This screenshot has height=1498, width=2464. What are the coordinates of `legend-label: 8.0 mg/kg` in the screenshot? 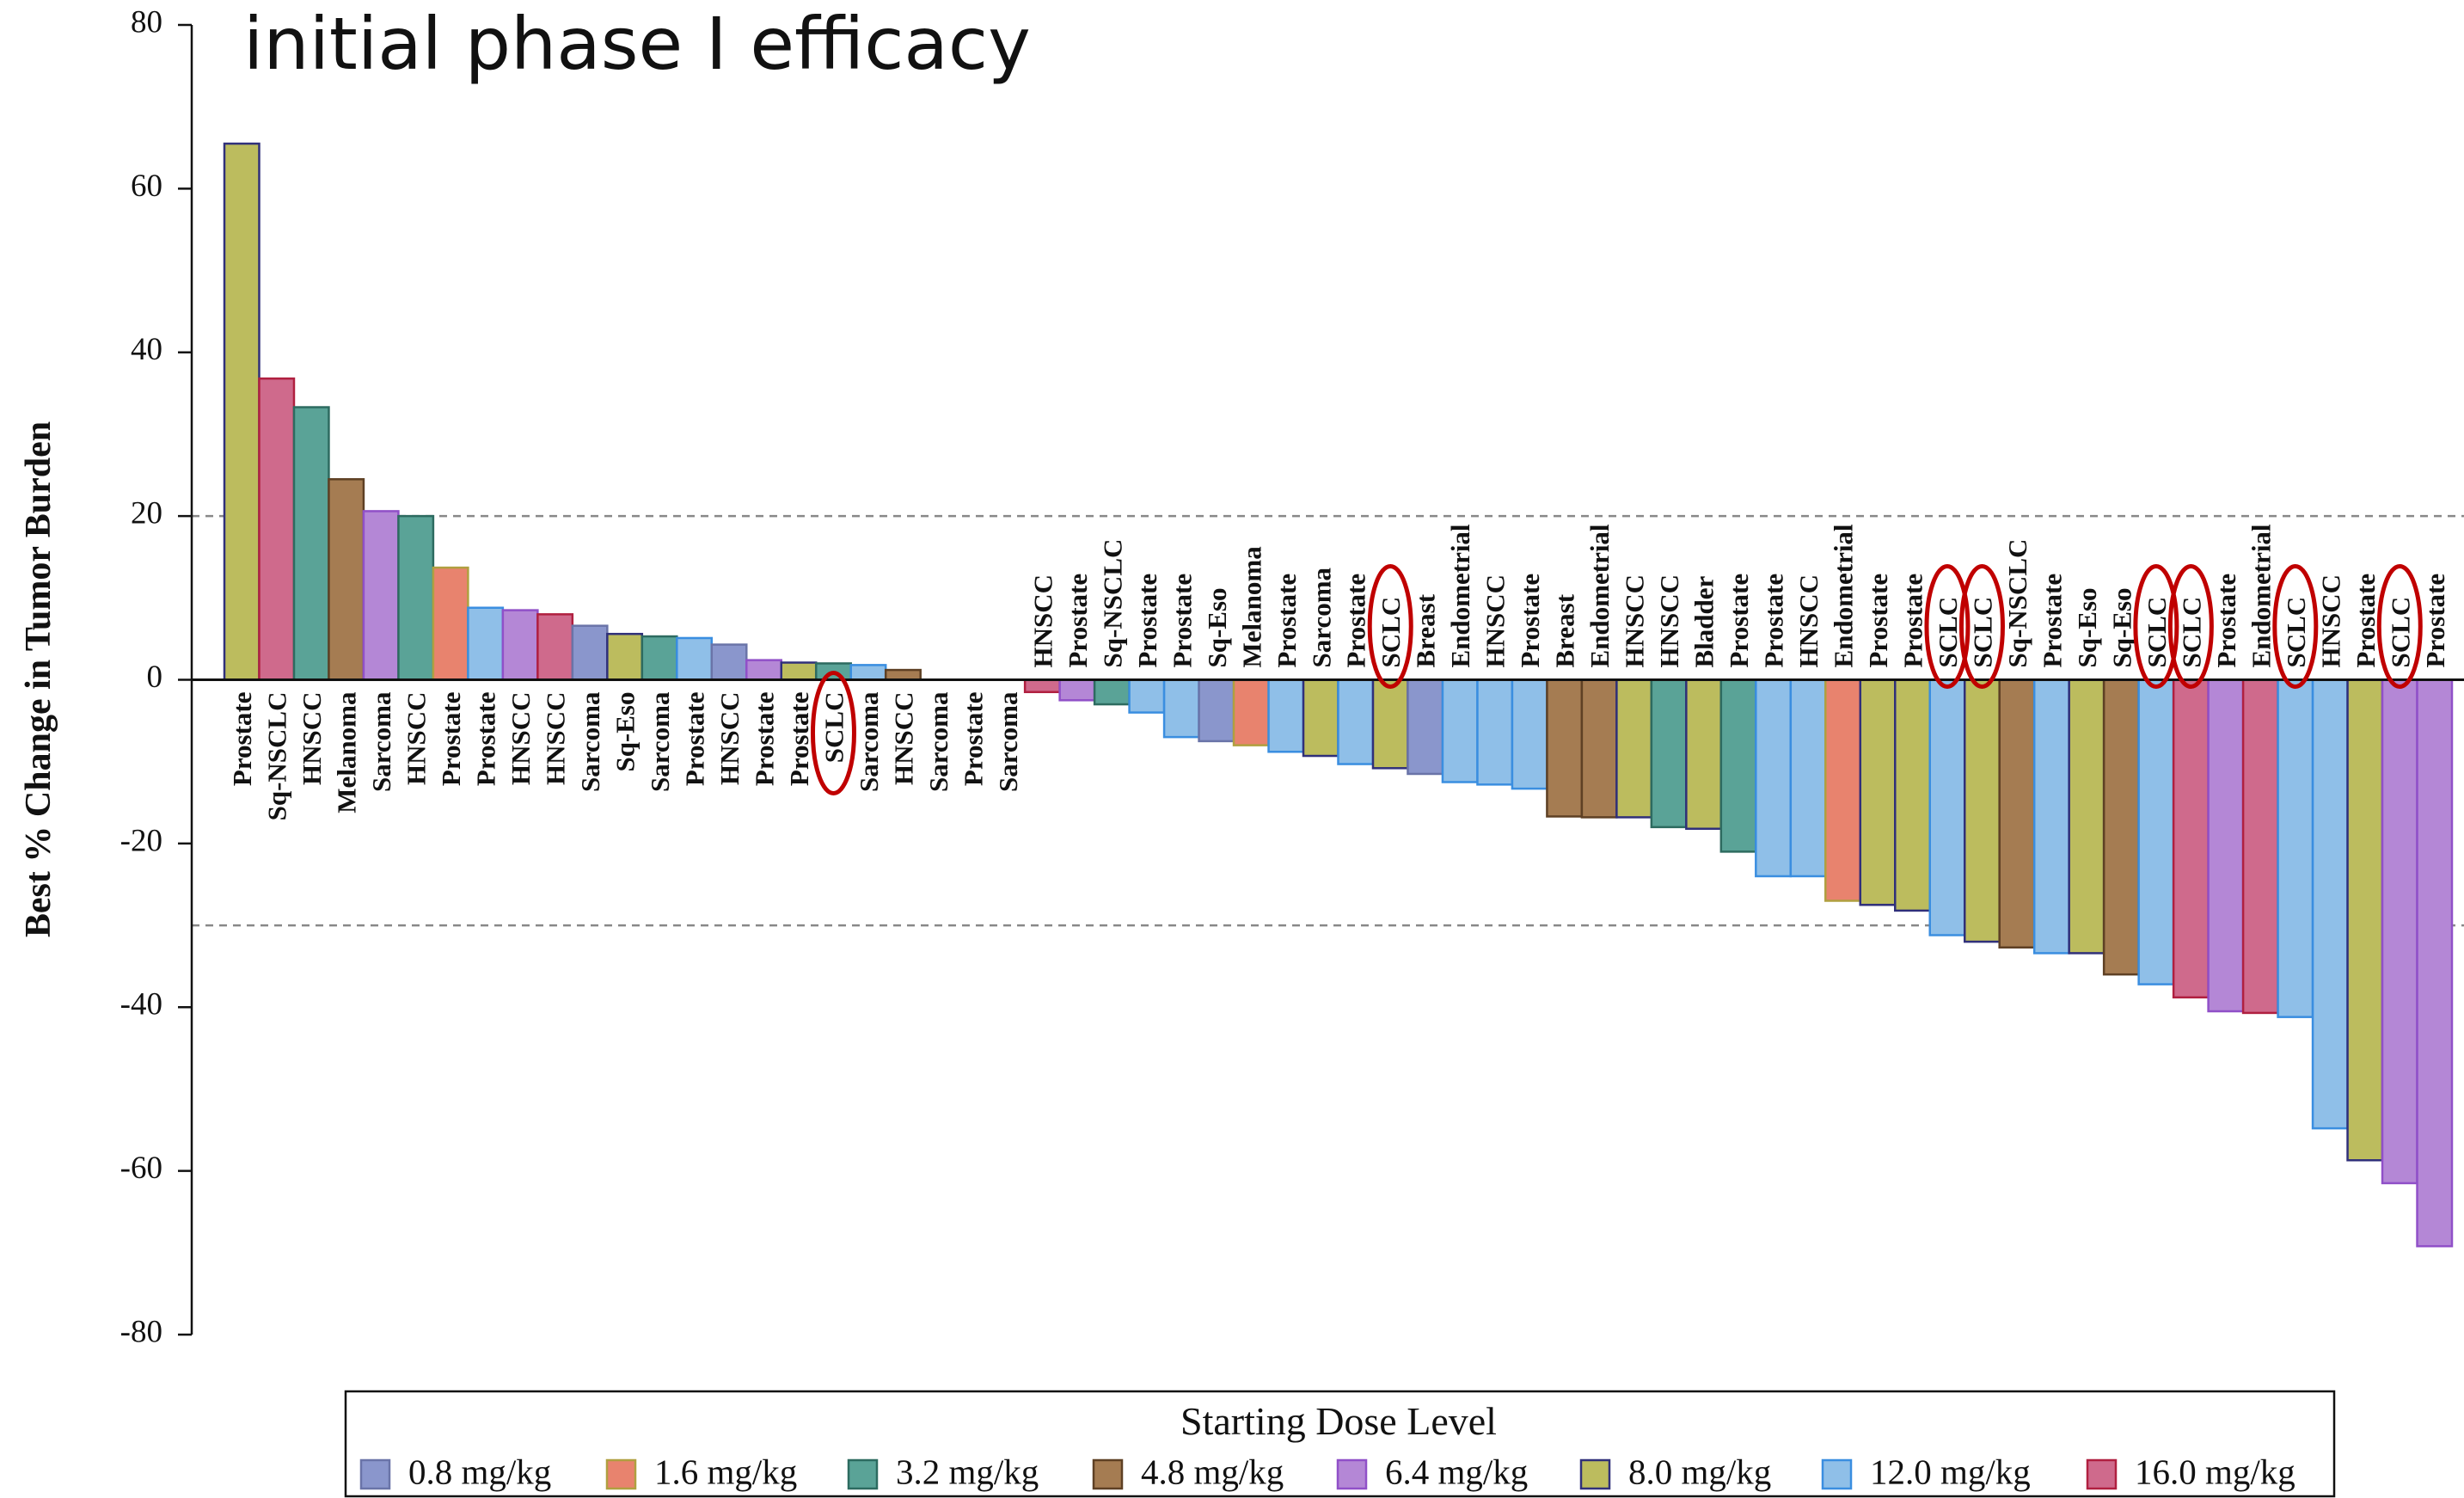 It's located at (1699, 1471).